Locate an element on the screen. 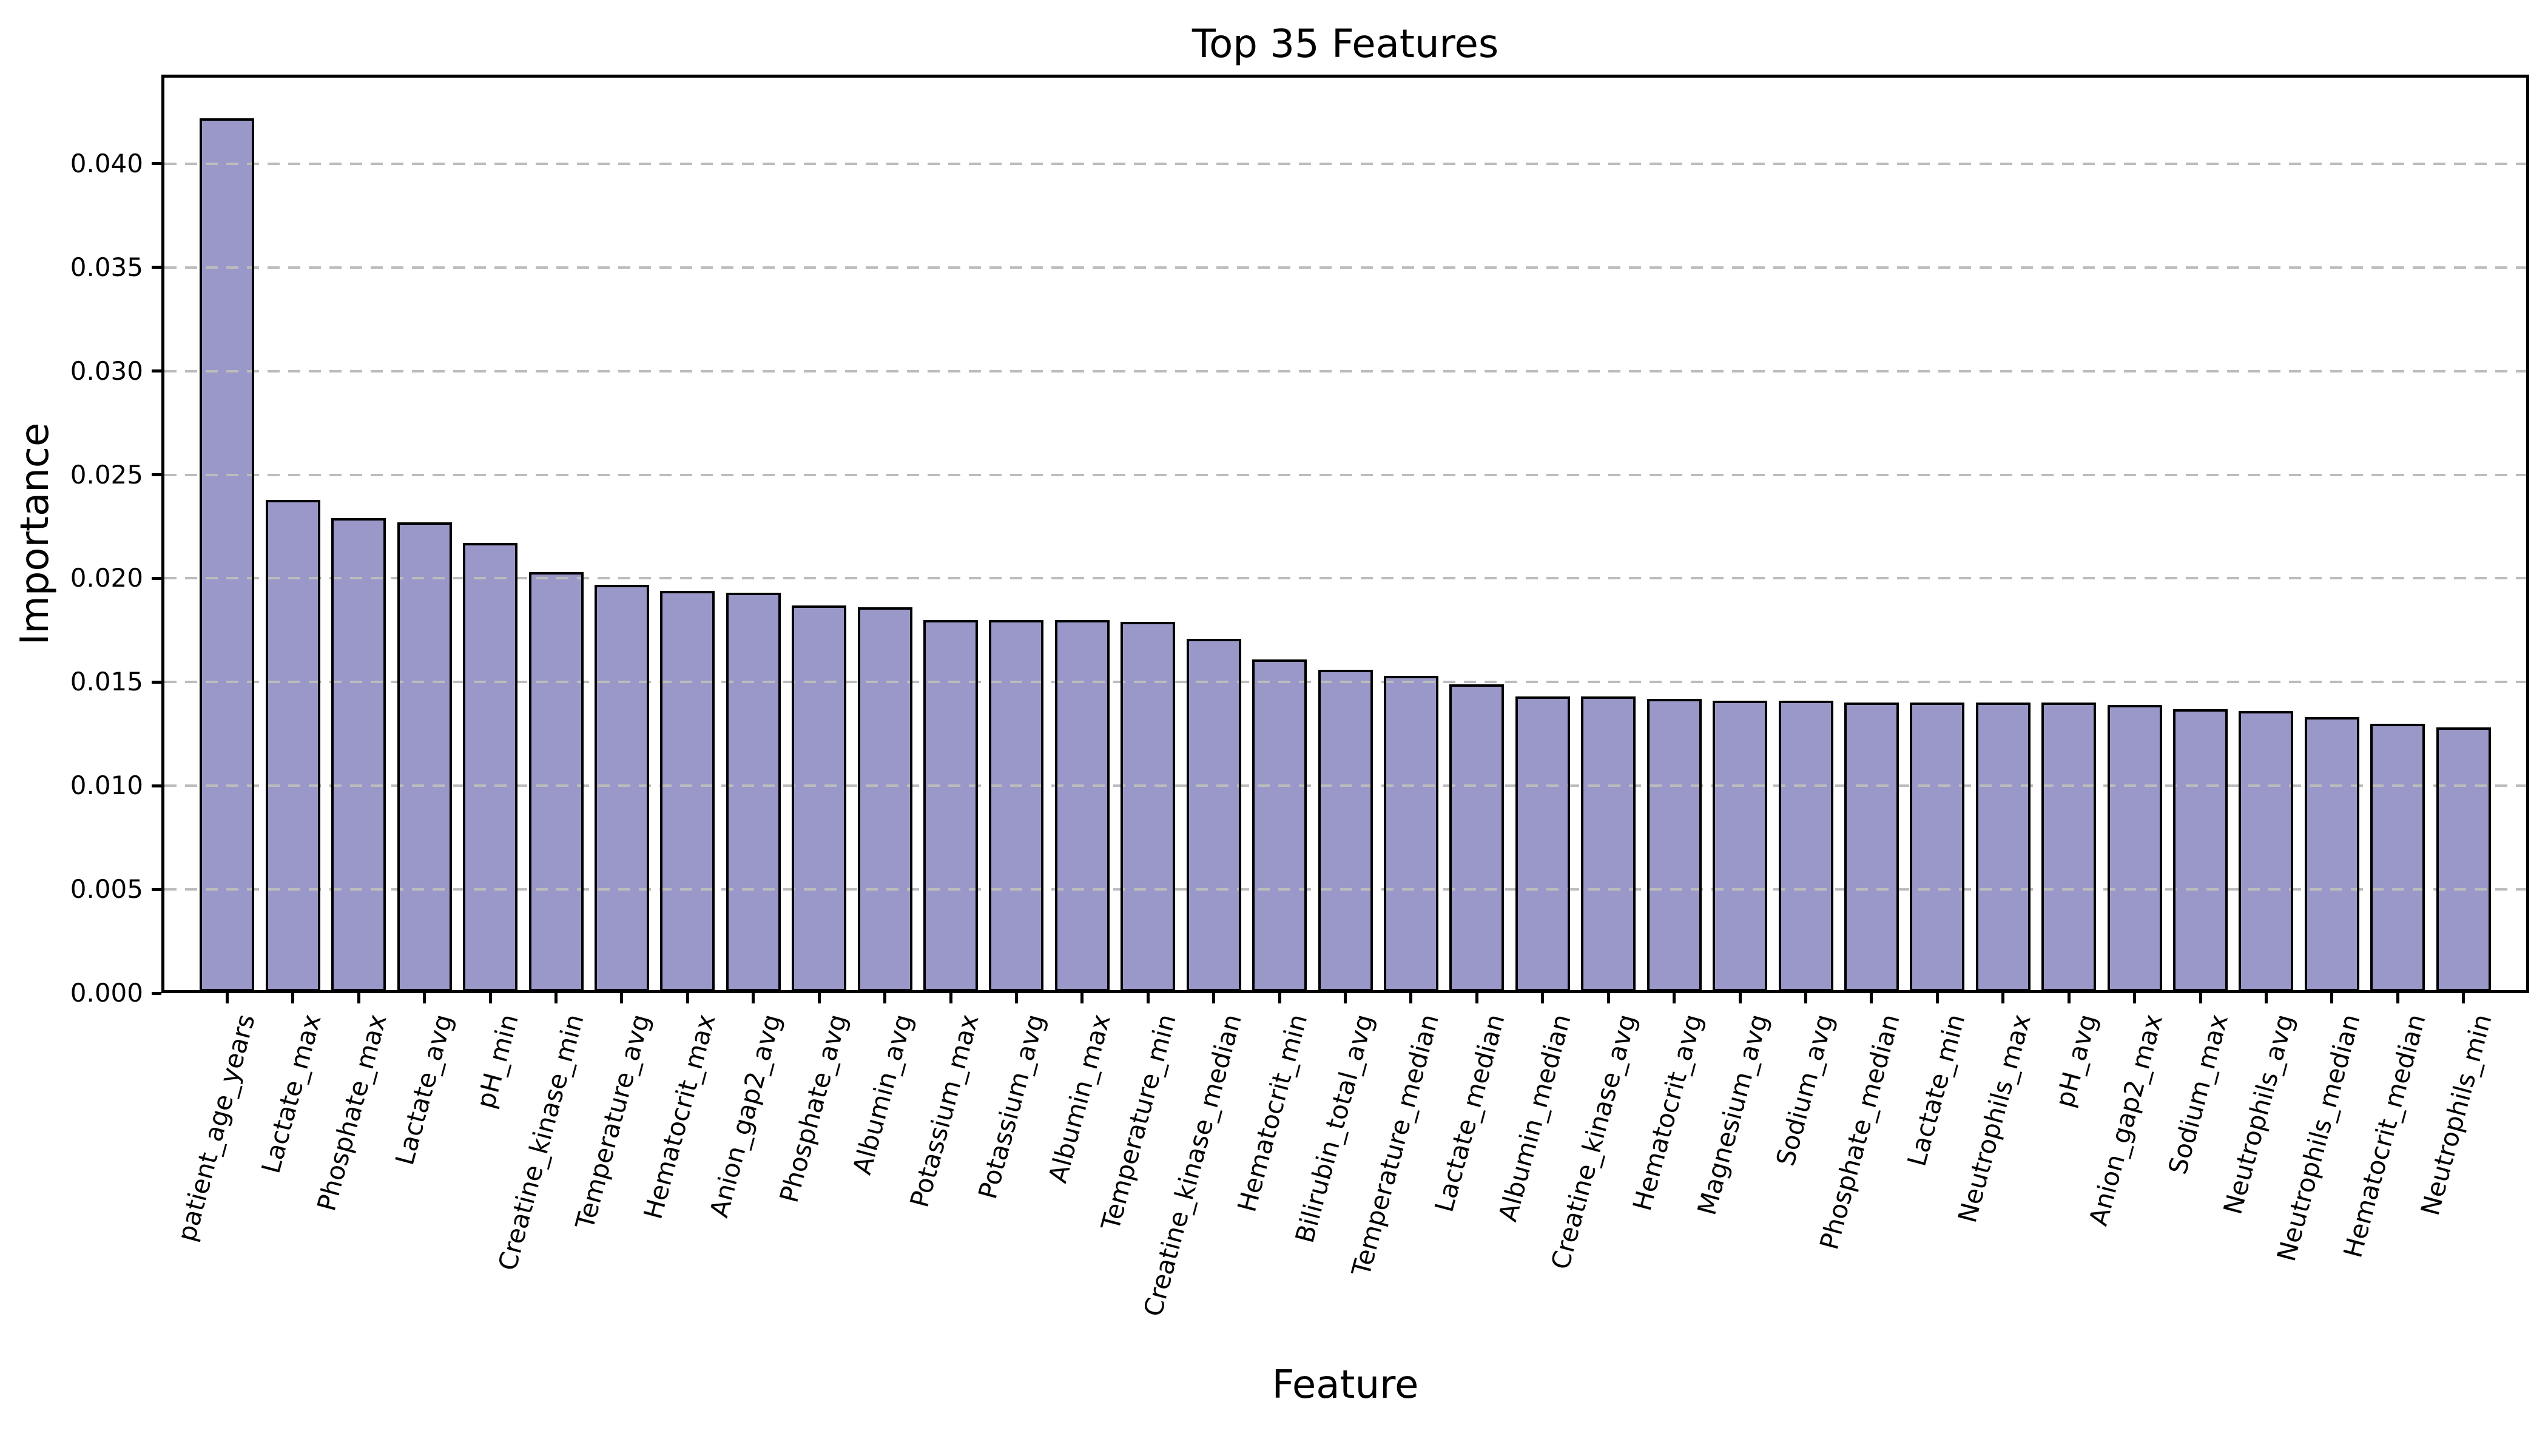 The width and height of the screenshot is (2548, 1456). x-tick-label: Hematocrit_min is located at coordinates (1272, 1113).